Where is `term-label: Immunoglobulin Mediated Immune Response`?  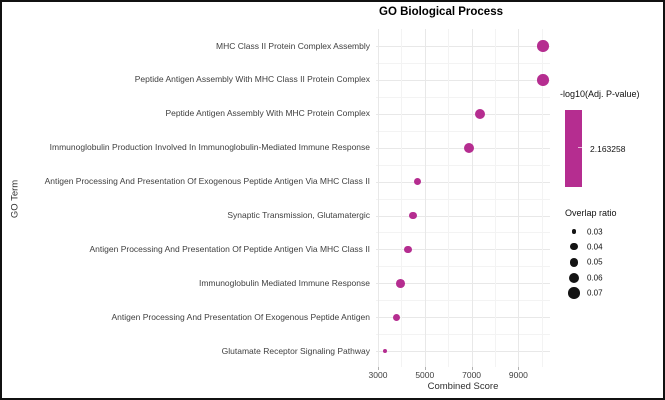
term-label: Immunoglobulin Mediated Immune Response is located at coordinates (284, 282).